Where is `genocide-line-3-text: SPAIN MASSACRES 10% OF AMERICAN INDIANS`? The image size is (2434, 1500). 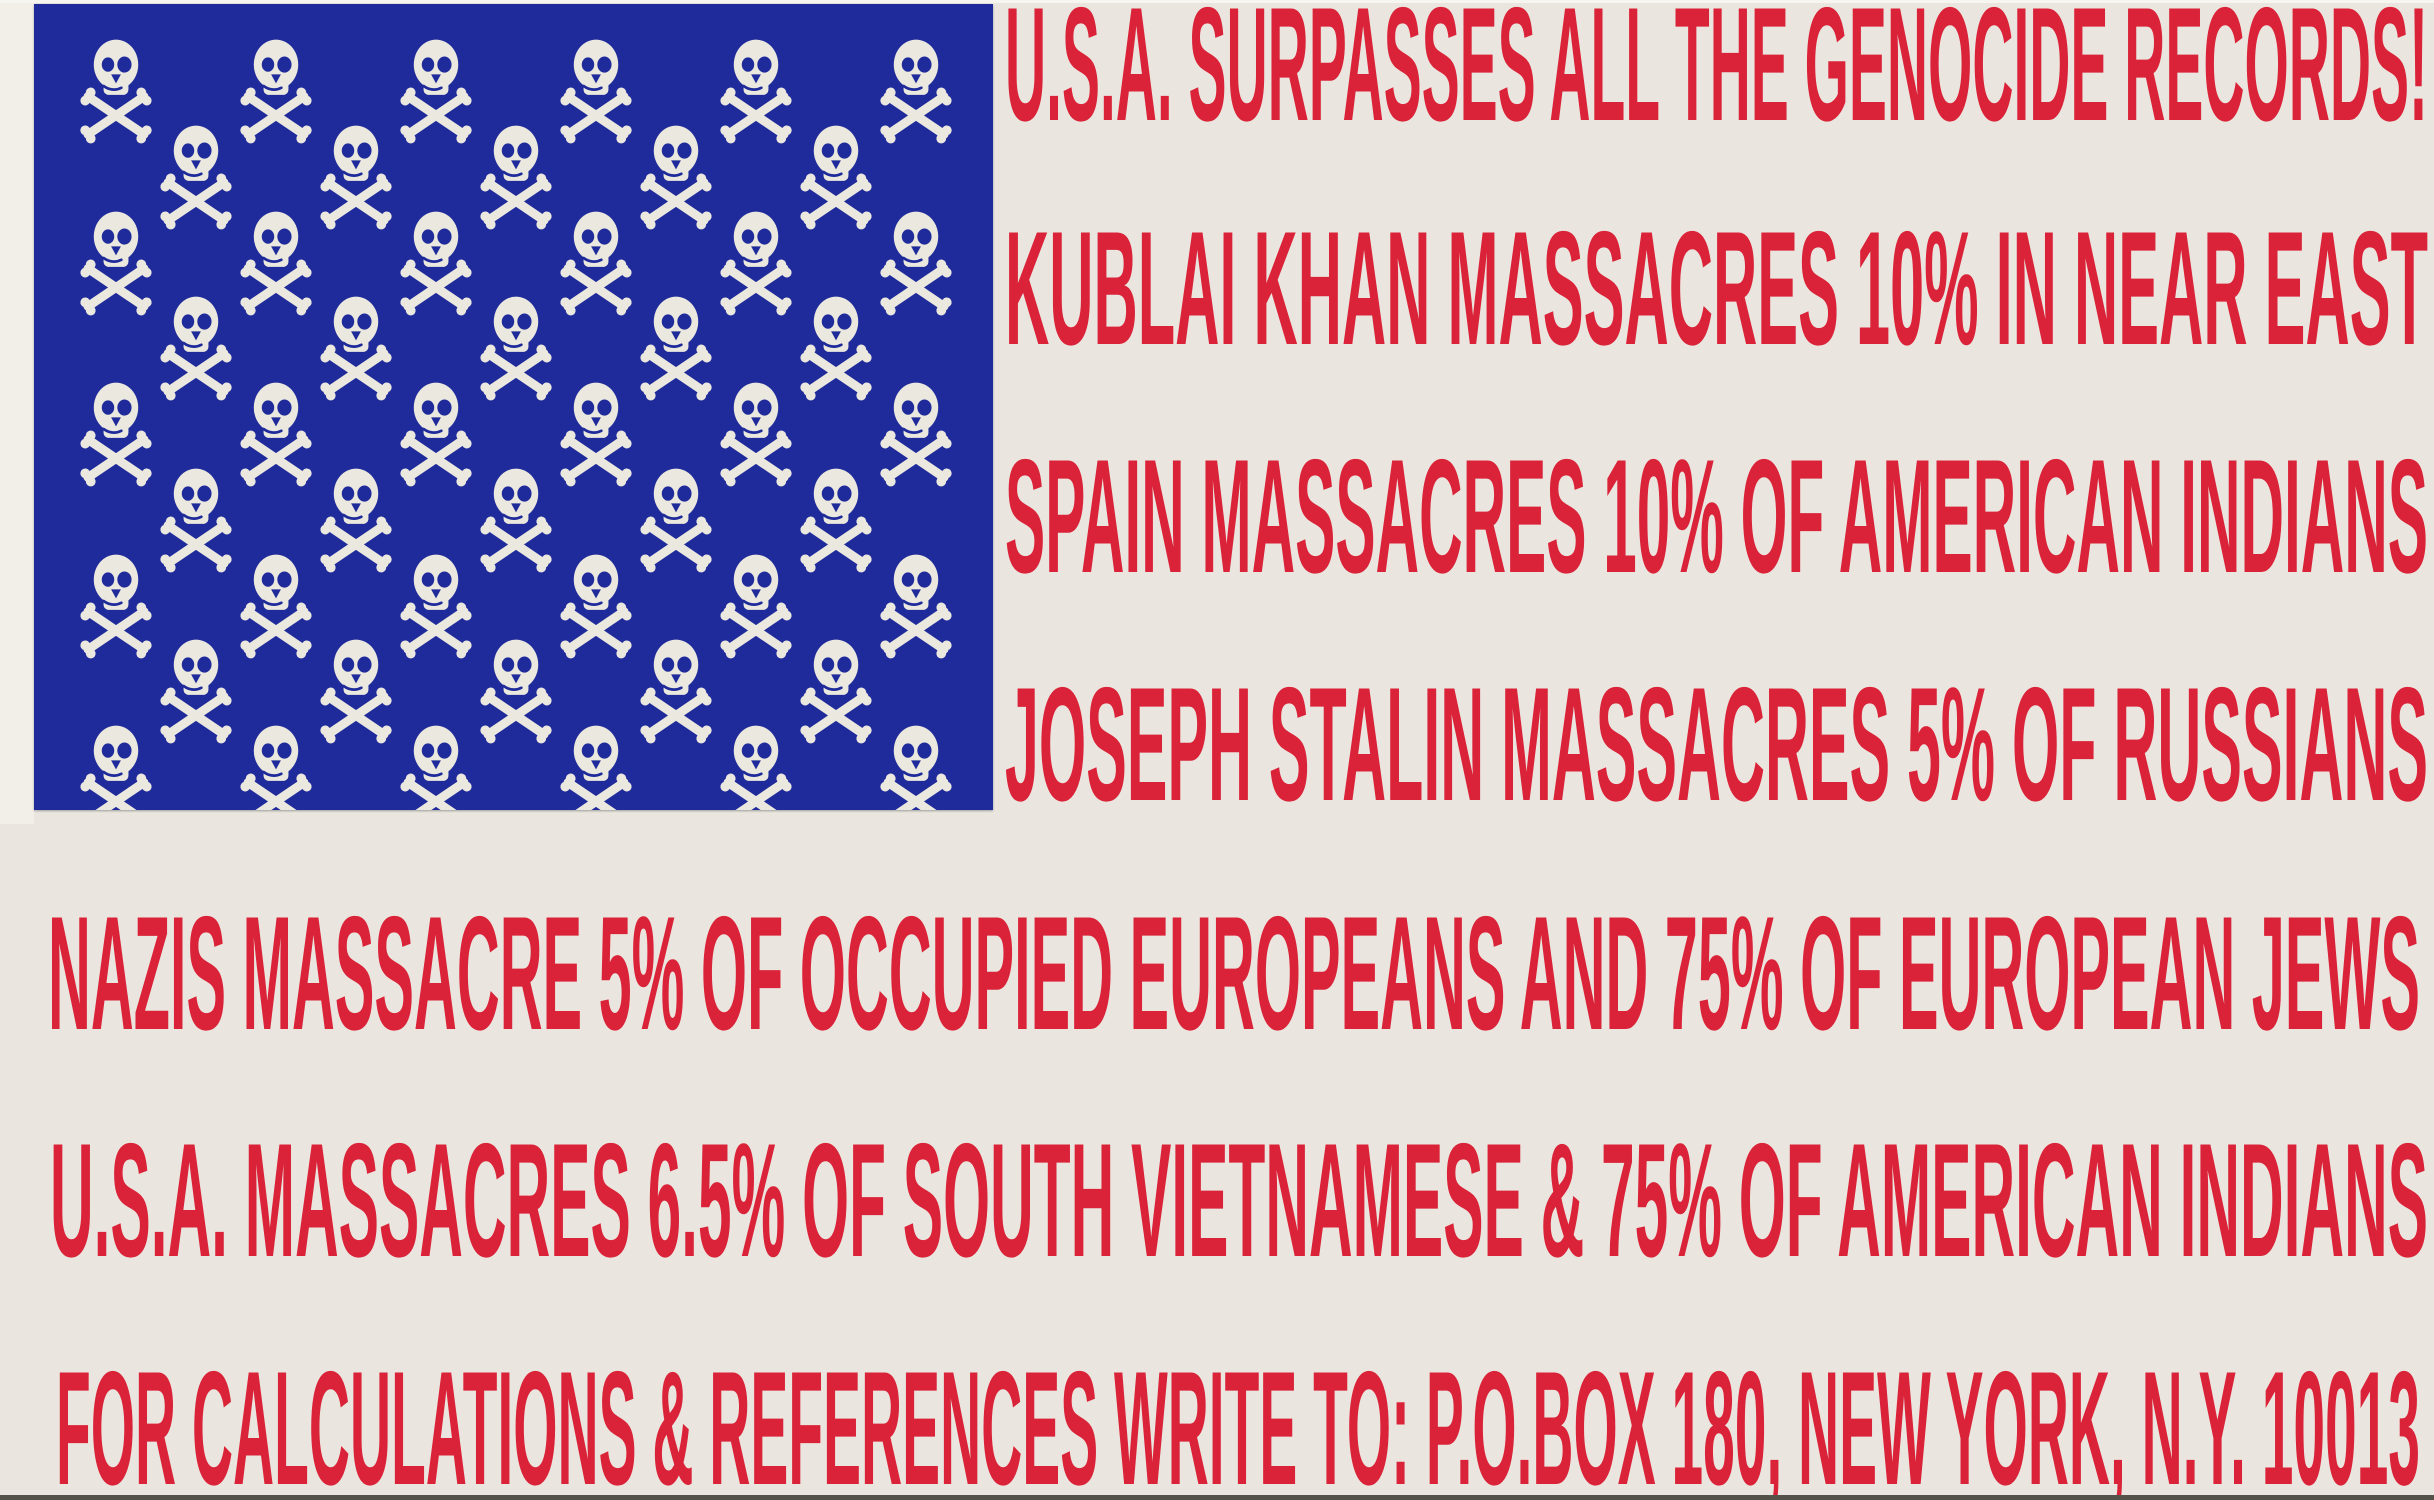 genocide-line-3-text: SPAIN MASSACRES 10% OF AMERICAN INDIANS is located at coordinates (1716, 516).